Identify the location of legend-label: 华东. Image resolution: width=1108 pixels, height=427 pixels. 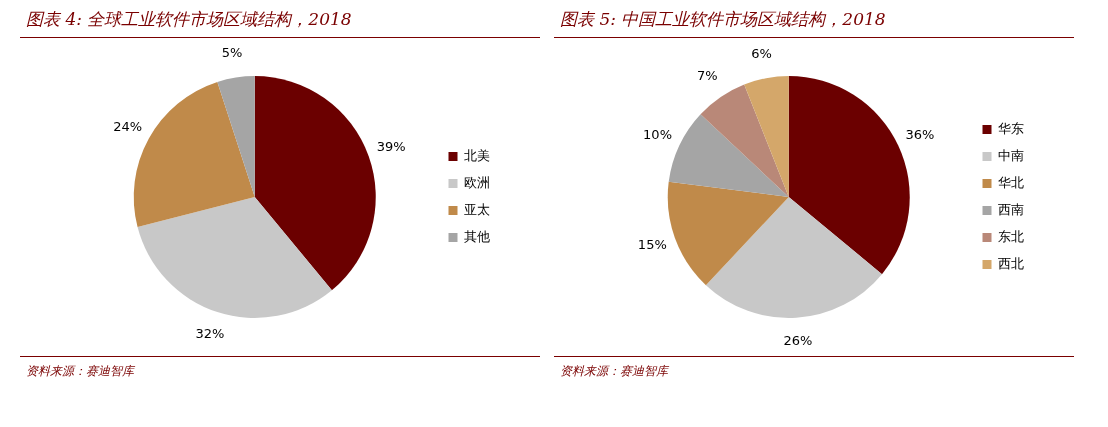
(1011, 128).